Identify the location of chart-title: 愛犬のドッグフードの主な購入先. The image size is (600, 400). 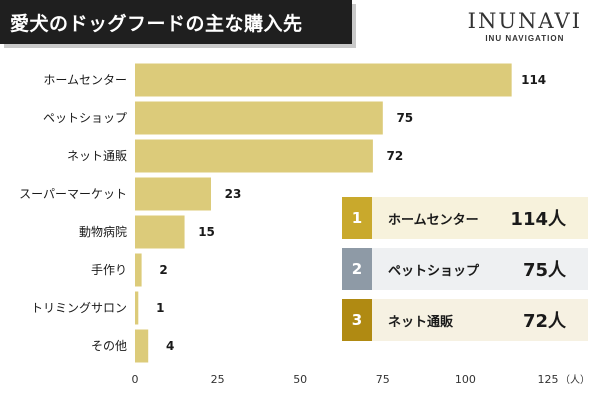
(156, 23).